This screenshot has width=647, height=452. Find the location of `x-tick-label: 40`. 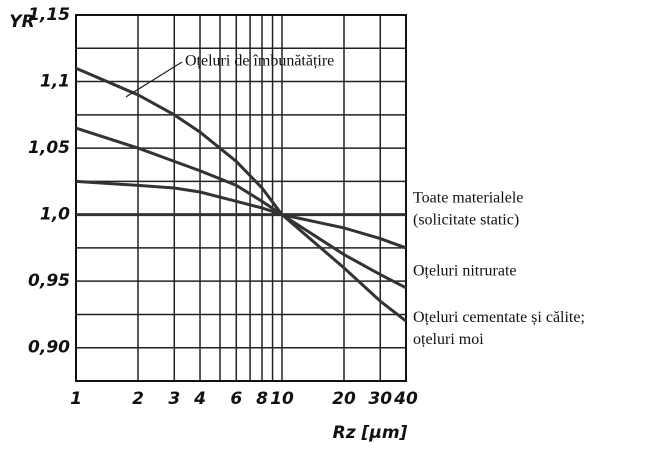

x-tick-label: 40 is located at coordinates (405, 399).